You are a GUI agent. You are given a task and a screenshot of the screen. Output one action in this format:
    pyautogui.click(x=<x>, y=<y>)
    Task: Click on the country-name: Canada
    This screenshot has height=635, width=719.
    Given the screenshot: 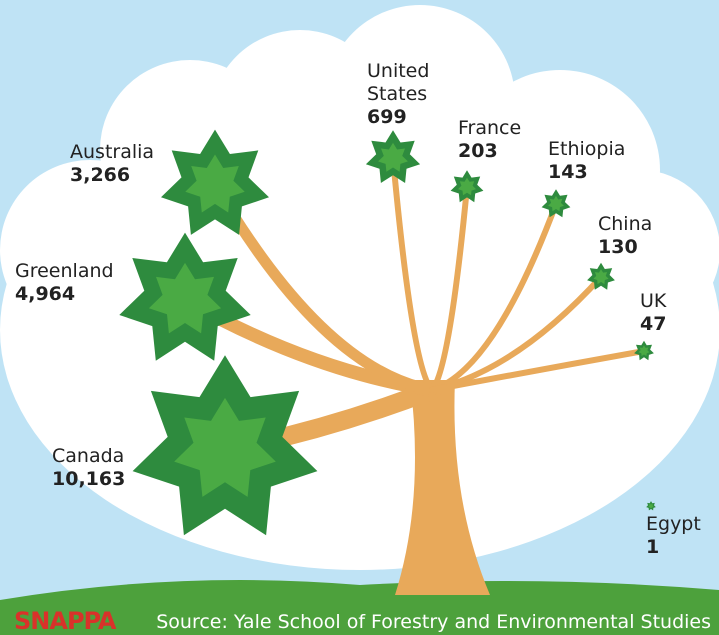 What is the action you would take?
    pyautogui.click(x=88, y=456)
    